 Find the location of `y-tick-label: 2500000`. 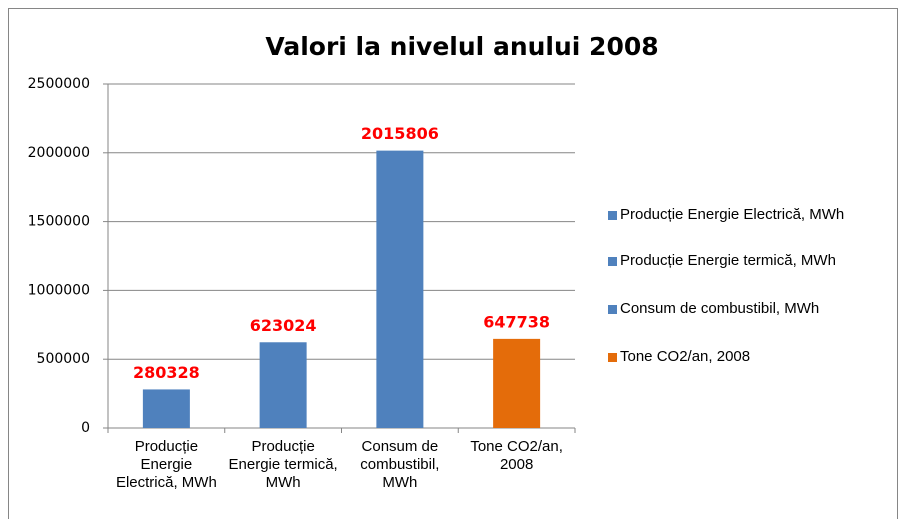

y-tick-label: 2500000 is located at coordinates (59, 84).